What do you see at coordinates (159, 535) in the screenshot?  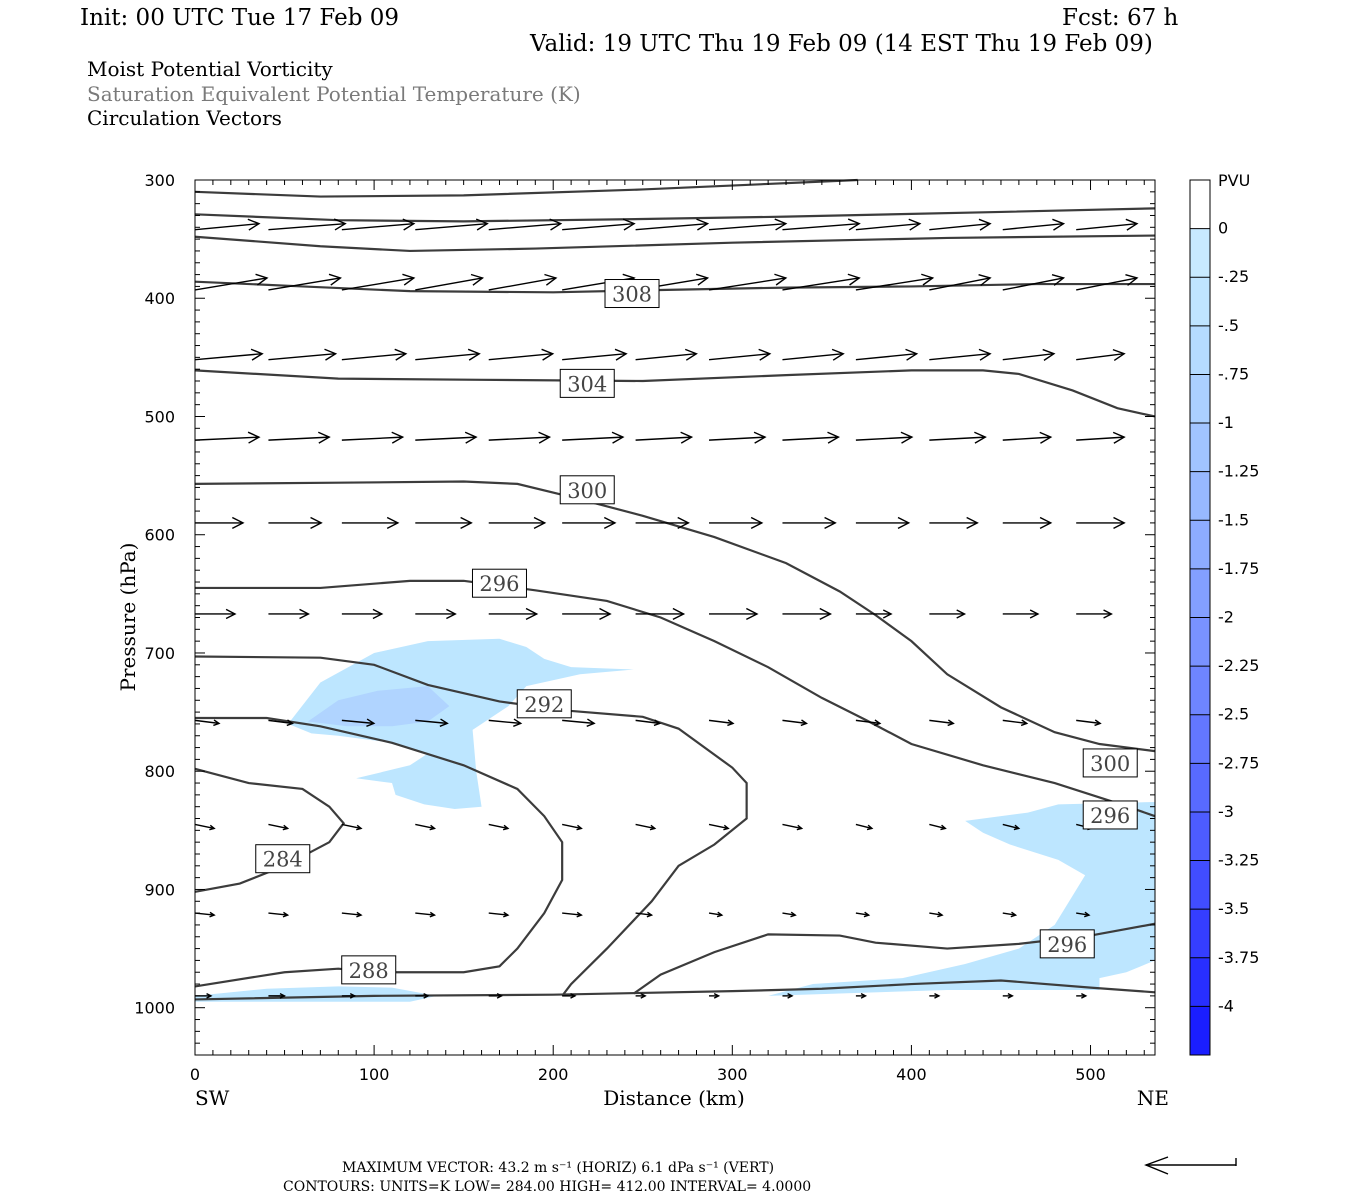 I see `y-tick-label: 600` at bounding box center [159, 535].